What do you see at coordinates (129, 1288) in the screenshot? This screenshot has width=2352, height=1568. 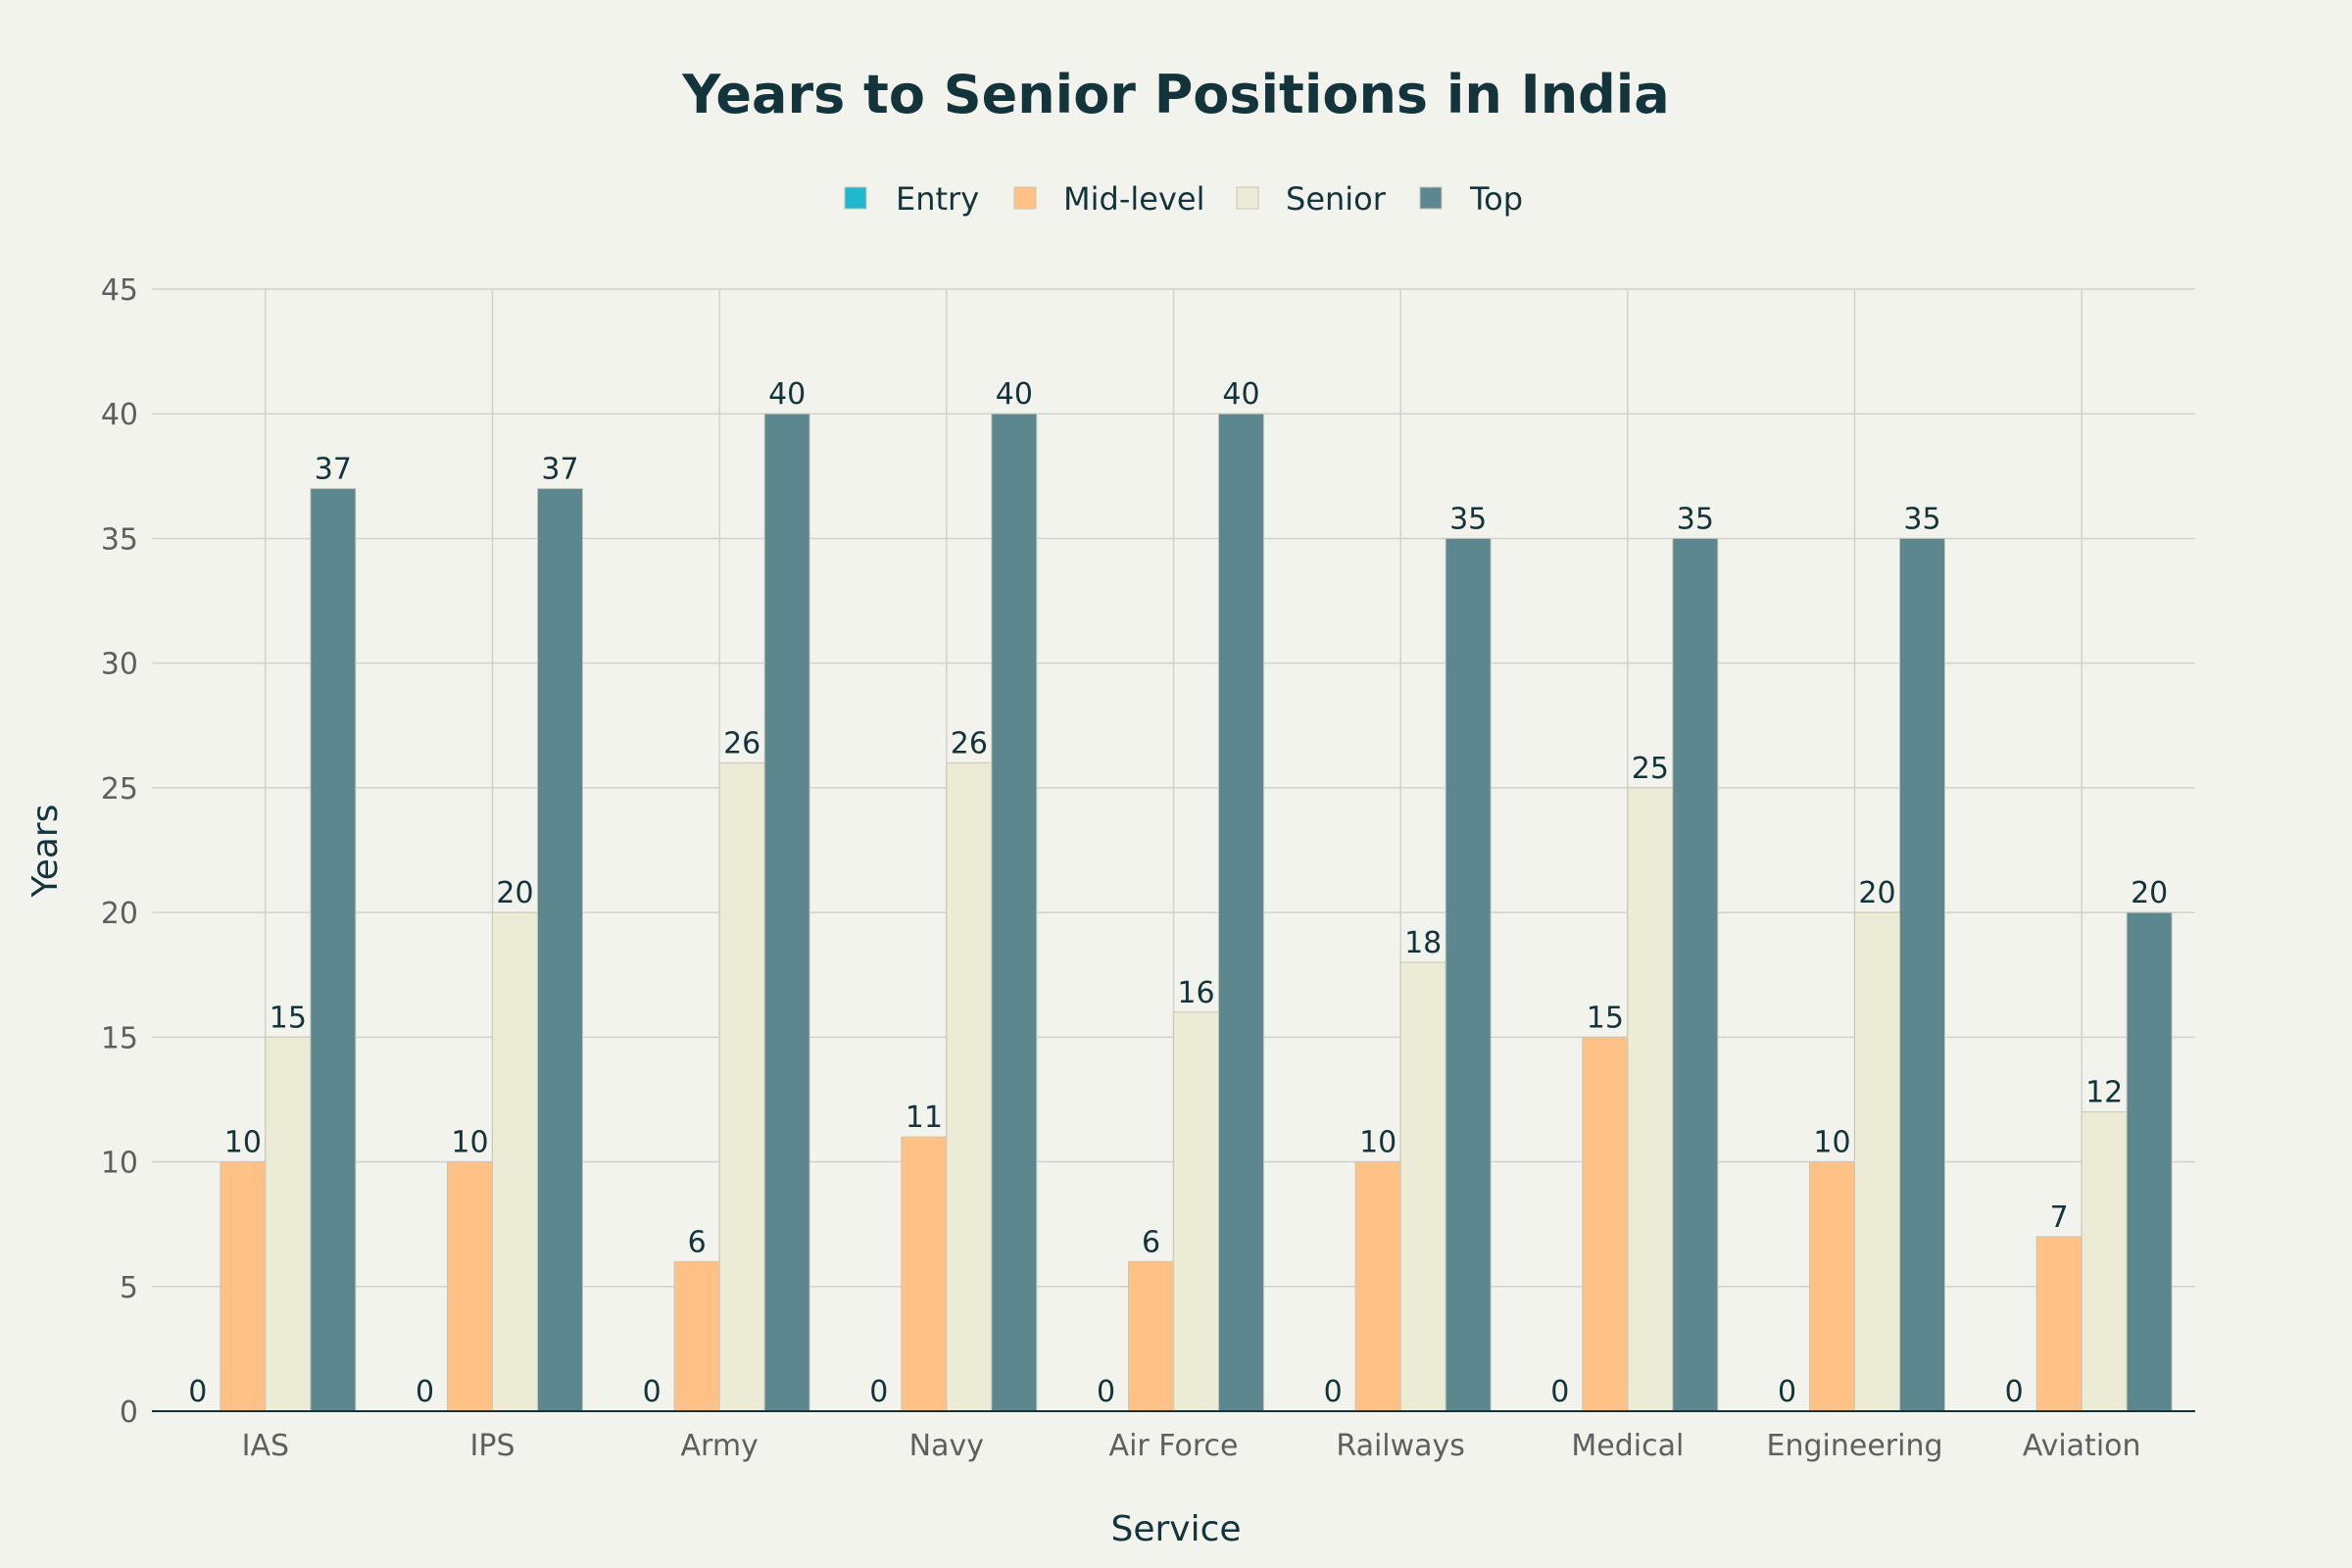 I see `y-tick-label: 5` at bounding box center [129, 1288].